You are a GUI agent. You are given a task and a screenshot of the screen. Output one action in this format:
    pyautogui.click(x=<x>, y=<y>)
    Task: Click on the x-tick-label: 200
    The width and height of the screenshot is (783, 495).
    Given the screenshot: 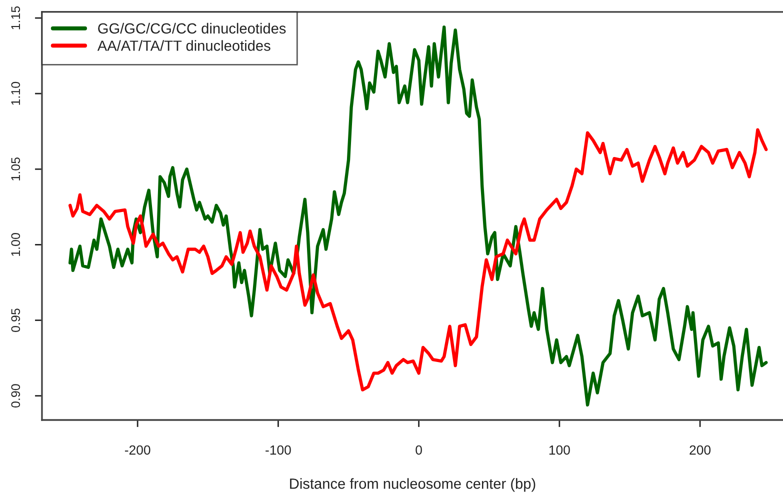 What is the action you would take?
    pyautogui.click(x=700, y=450)
    